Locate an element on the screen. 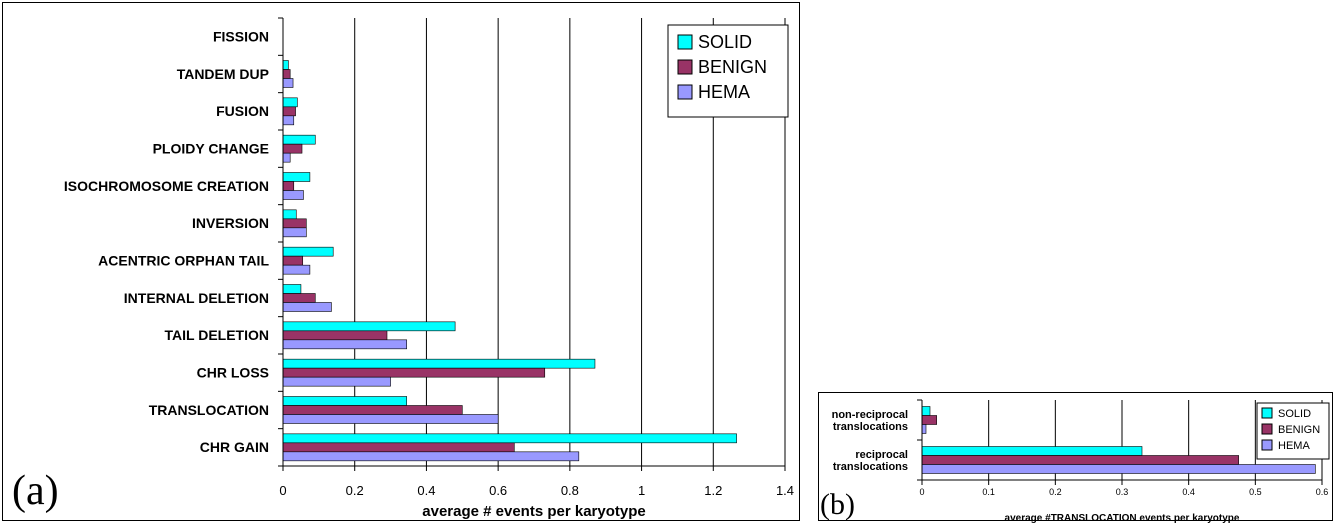 This screenshot has width=1337, height=525. category-label: INVERSION is located at coordinates (230, 223).